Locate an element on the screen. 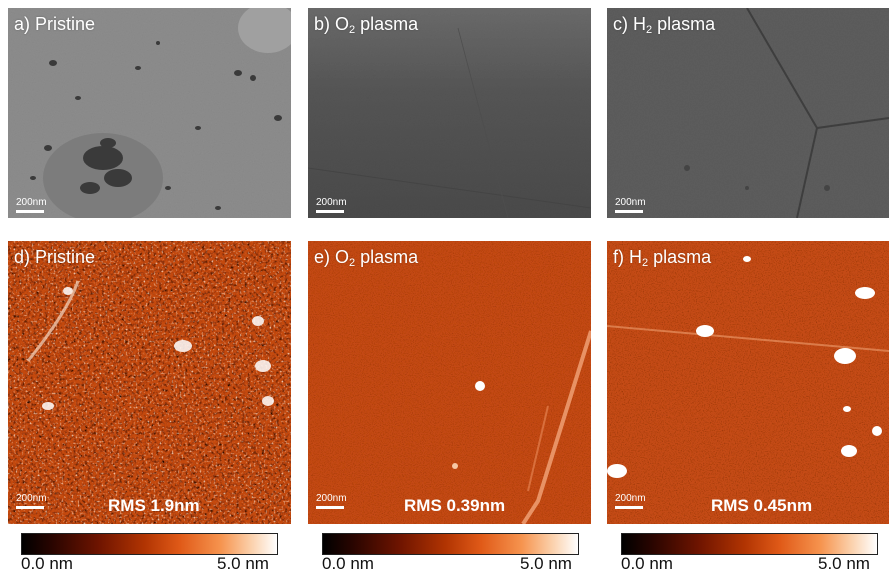 The width and height of the screenshot is (889, 575). sem-image-pristine is located at coordinates (149, 113).